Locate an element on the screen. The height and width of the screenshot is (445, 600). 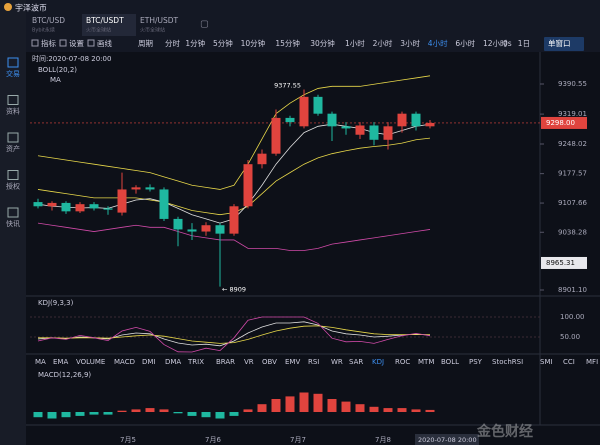
indicator-tab: EMA is located at coordinates (60, 362).